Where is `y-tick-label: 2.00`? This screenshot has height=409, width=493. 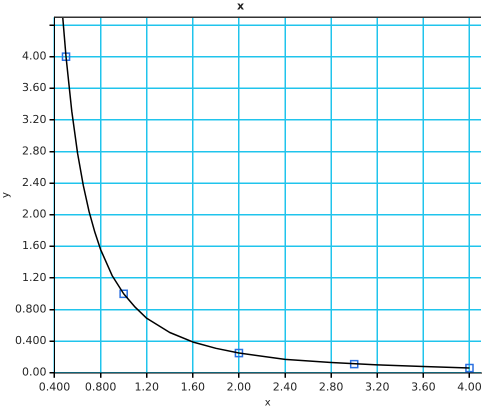 y-tick-label: 2.00 is located at coordinates (34, 214).